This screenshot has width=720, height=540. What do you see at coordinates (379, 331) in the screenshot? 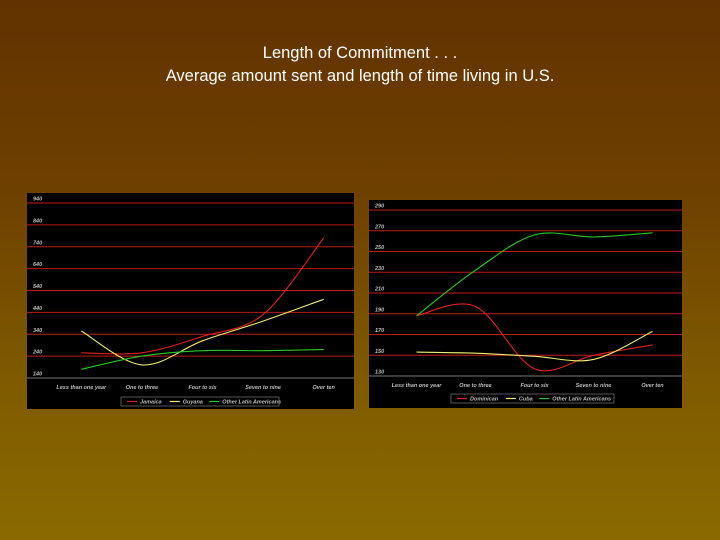
I see `chart-right-y-tick-label: 170` at bounding box center [379, 331].